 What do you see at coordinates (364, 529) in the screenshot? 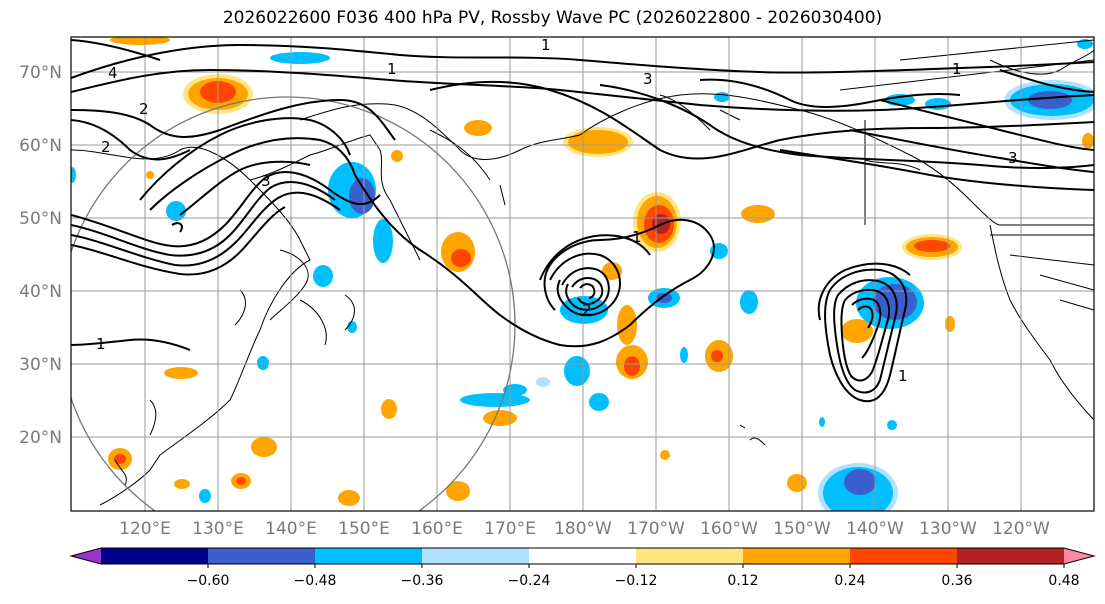
I see `lon-label: 150°E` at bounding box center [364, 529].